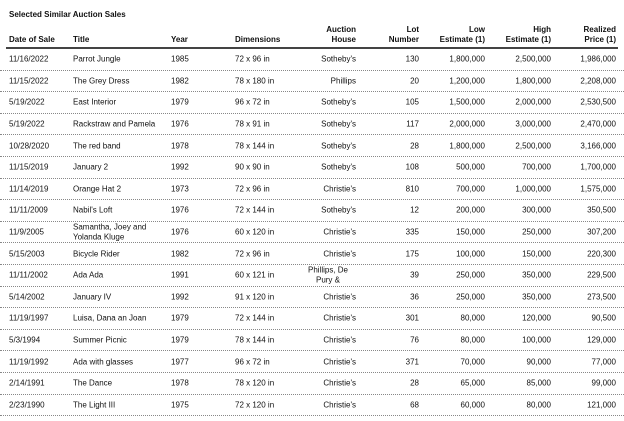 Image resolution: width=624 pixels, height=421 pixels. What do you see at coordinates (29, 59) in the screenshot?
I see `cell-date-of-sale: 11/16/2022` at bounding box center [29, 59].